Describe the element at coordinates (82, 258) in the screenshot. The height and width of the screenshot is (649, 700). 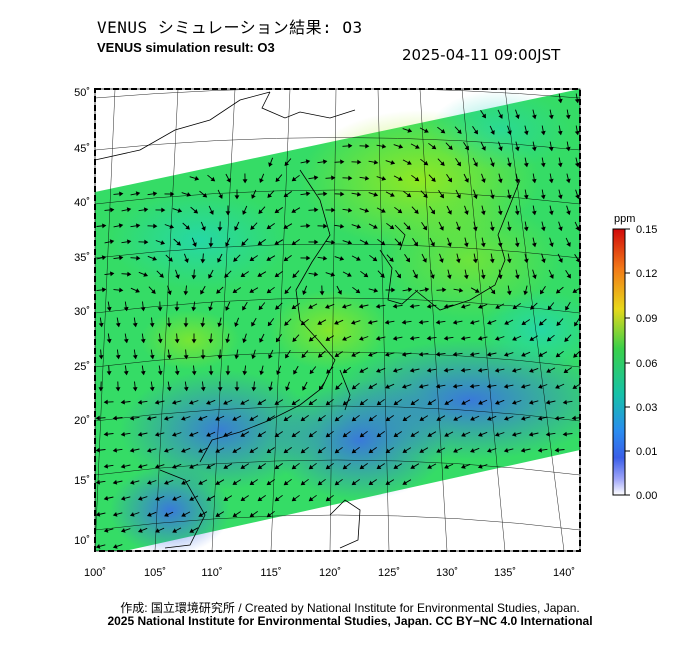
I see `lat-label: 35˚` at that location.